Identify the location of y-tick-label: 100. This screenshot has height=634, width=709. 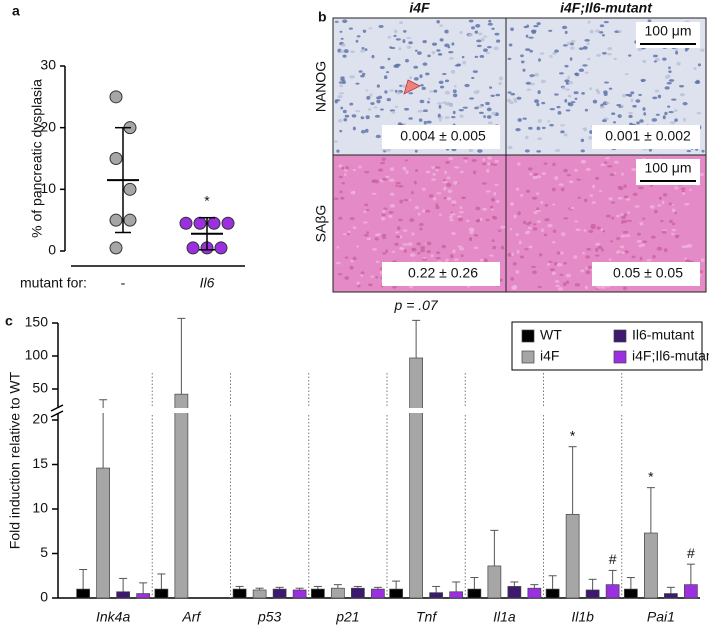
(37, 355).